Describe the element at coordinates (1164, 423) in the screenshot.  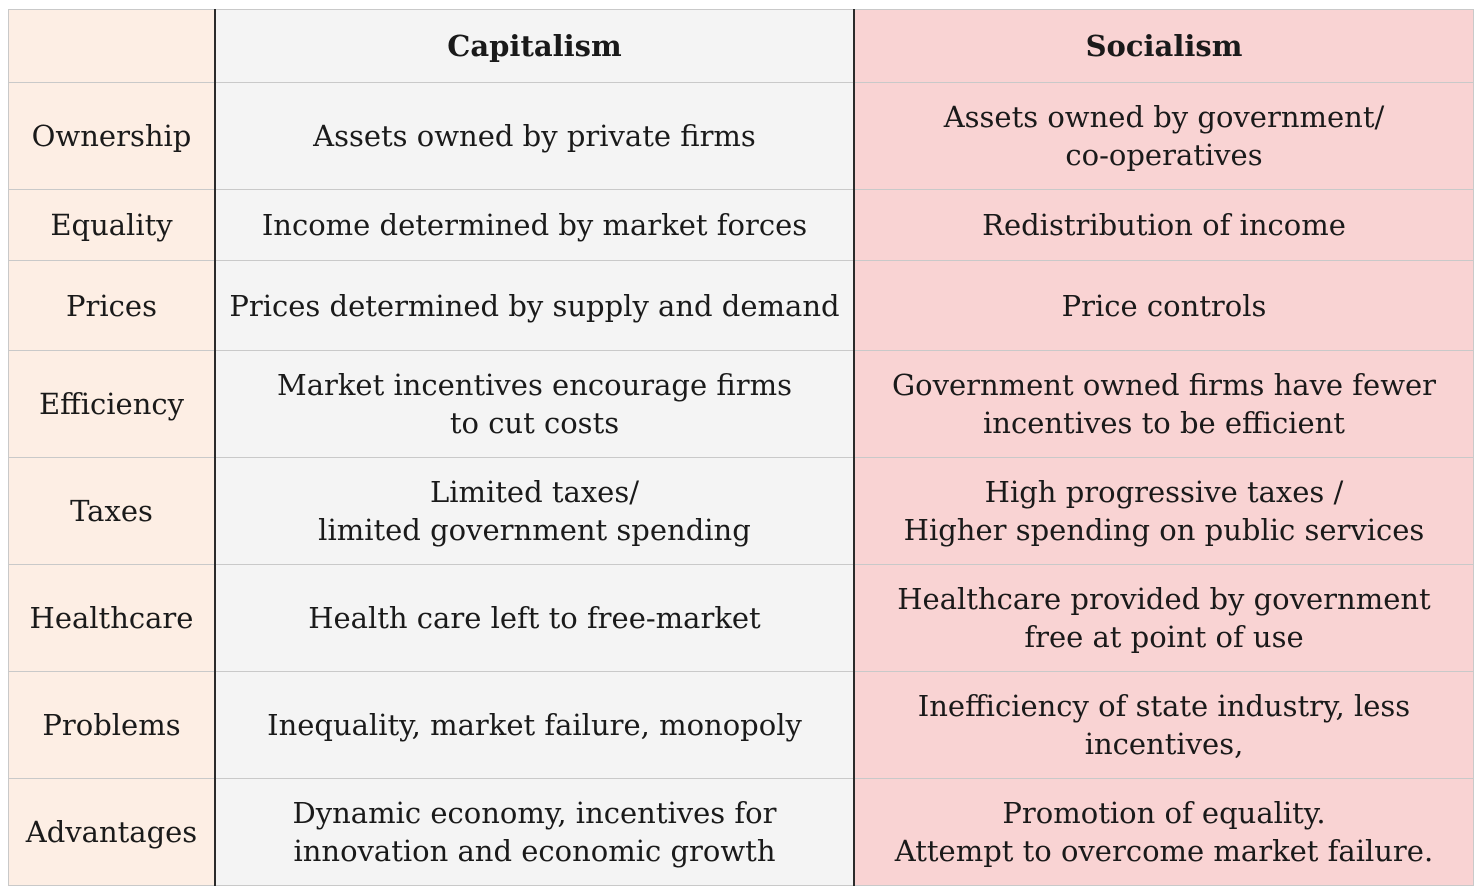
I see `socialism-efficiency-text-line2: incentives to be efficient` at that location.